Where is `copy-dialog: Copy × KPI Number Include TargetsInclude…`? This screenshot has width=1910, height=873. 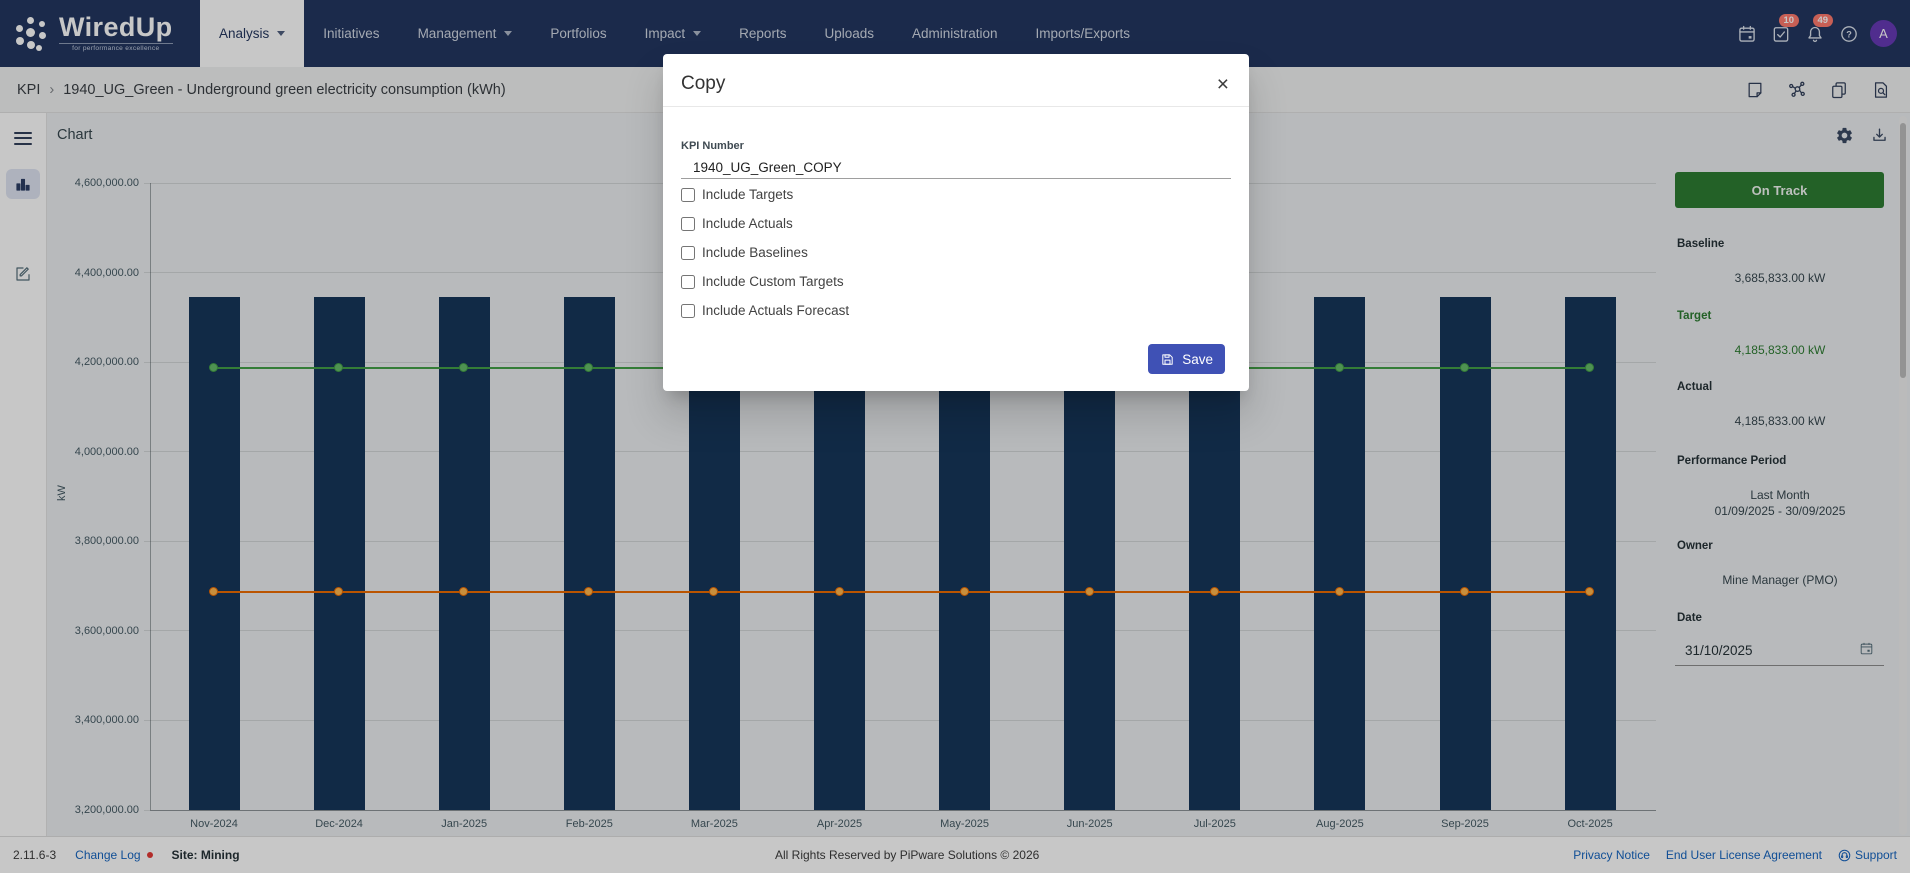 copy-dialog: Copy × KPI Number Include TargetsInclude… is located at coordinates (956, 222).